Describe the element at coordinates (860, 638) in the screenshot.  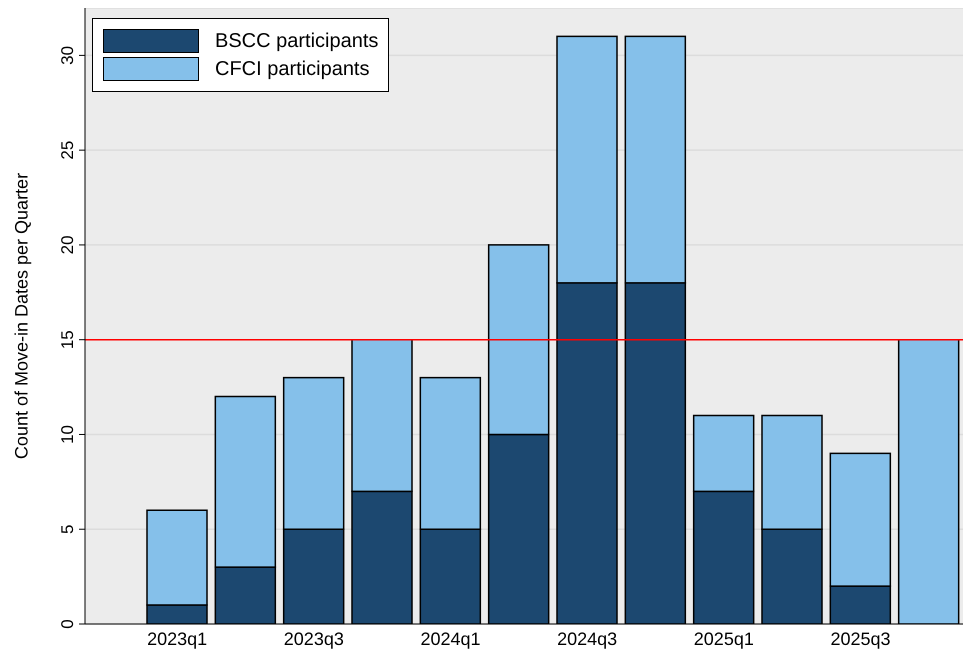
I see `x-tick-label: 2025q3` at that location.